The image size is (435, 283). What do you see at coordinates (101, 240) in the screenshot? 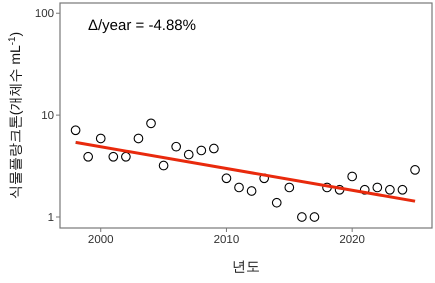
I see `x-tick-label: 2000` at bounding box center [101, 240].